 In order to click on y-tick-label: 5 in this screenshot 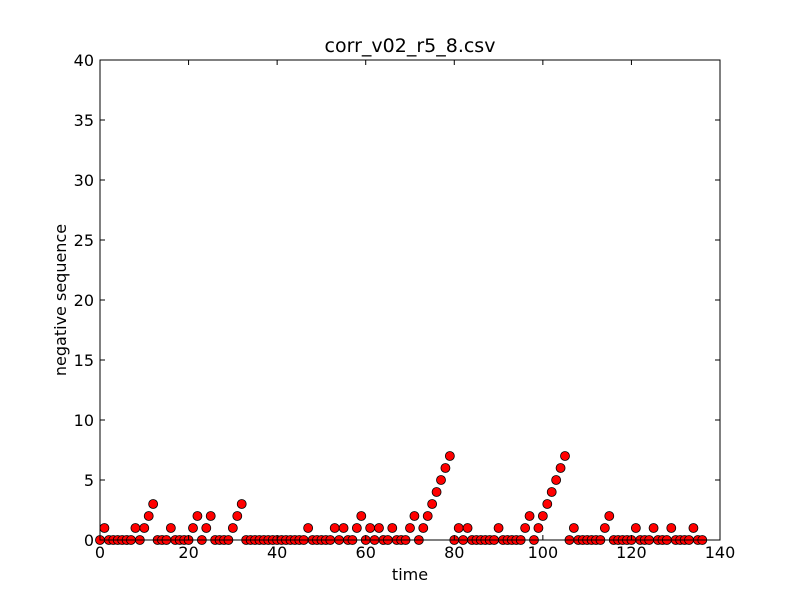, I will do `click(89, 480)`.